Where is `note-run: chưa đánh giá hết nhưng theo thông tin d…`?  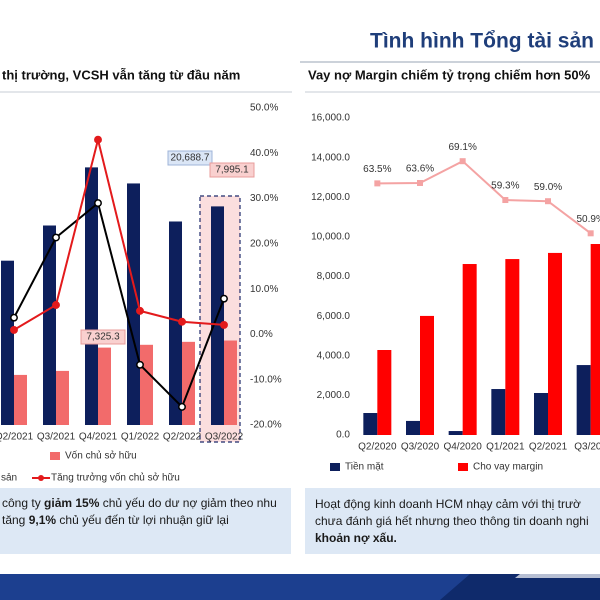
note-run: chưa đánh giá hết nhưng theo thông tin d… is located at coordinates (452, 521).